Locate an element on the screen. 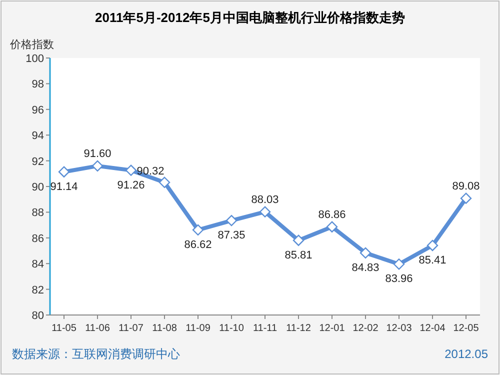  y-tick-label: 94 is located at coordinates (38, 136).